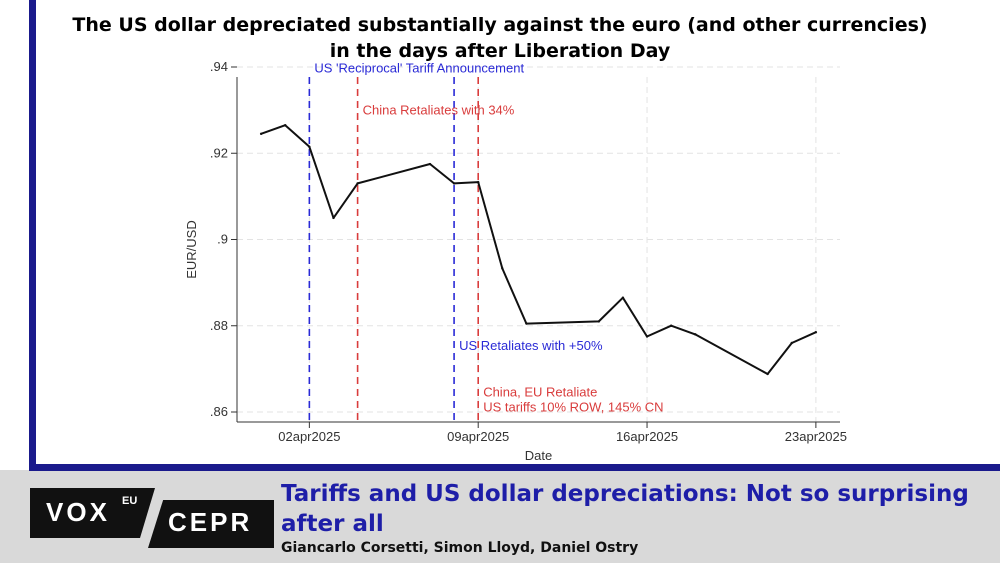 Image resolution: width=1000 pixels, height=563 pixels. I want to click on cepr-logo: CEPR, so click(211, 524).